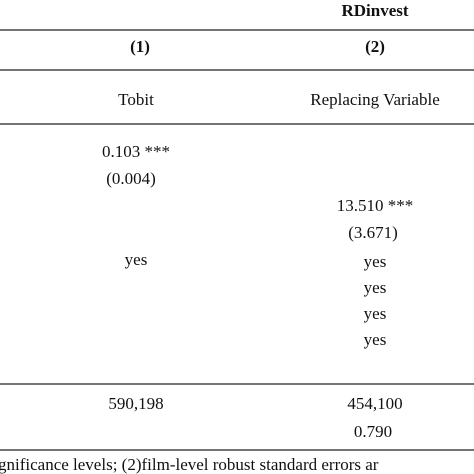 This screenshot has height=474, width=474. Describe the element at coordinates (373, 431) in the screenshot. I see `cell: 0.790` at that location.